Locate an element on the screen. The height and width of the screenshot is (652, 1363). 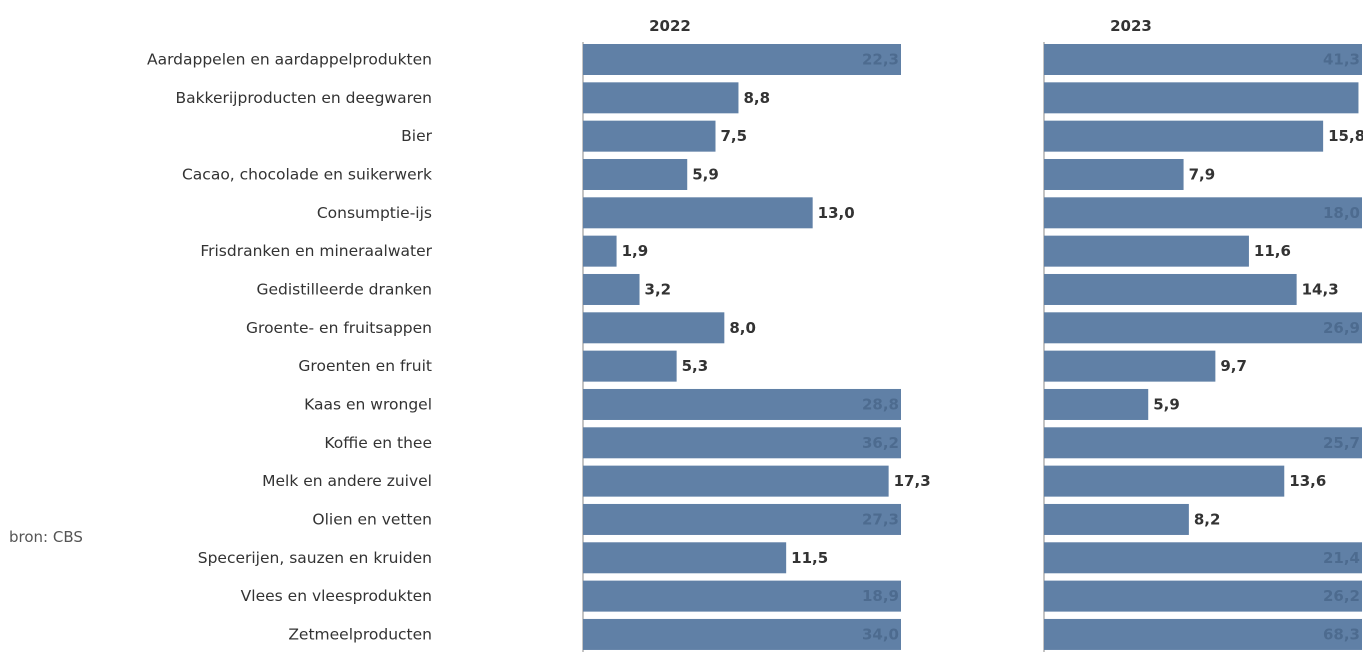
data-label: 36,2 is located at coordinates (880, 443).